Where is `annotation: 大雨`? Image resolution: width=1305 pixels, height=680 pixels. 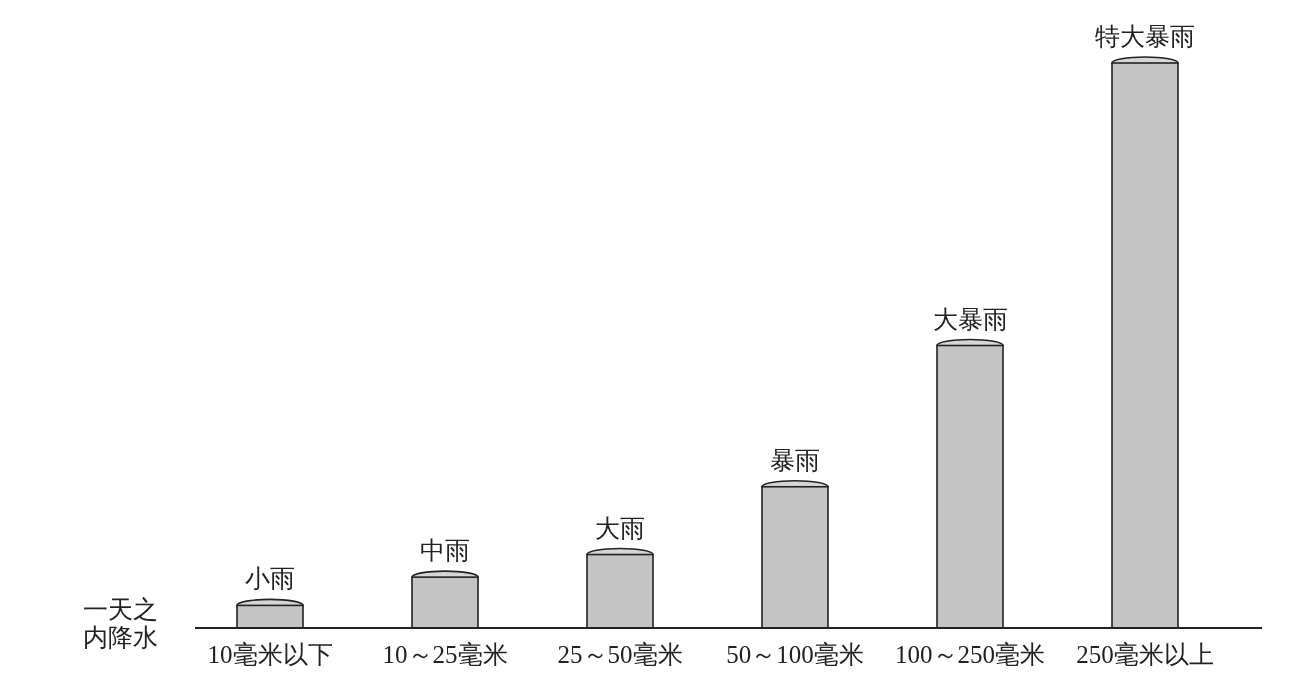 annotation: 大雨 is located at coordinates (620, 528).